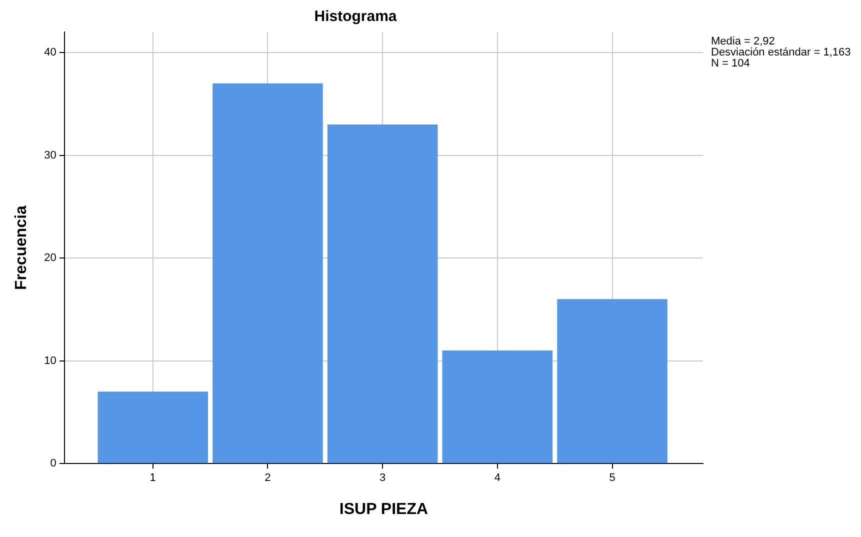  Describe the element at coordinates (267, 478) in the screenshot. I see `x-tick-label: 2` at that location.